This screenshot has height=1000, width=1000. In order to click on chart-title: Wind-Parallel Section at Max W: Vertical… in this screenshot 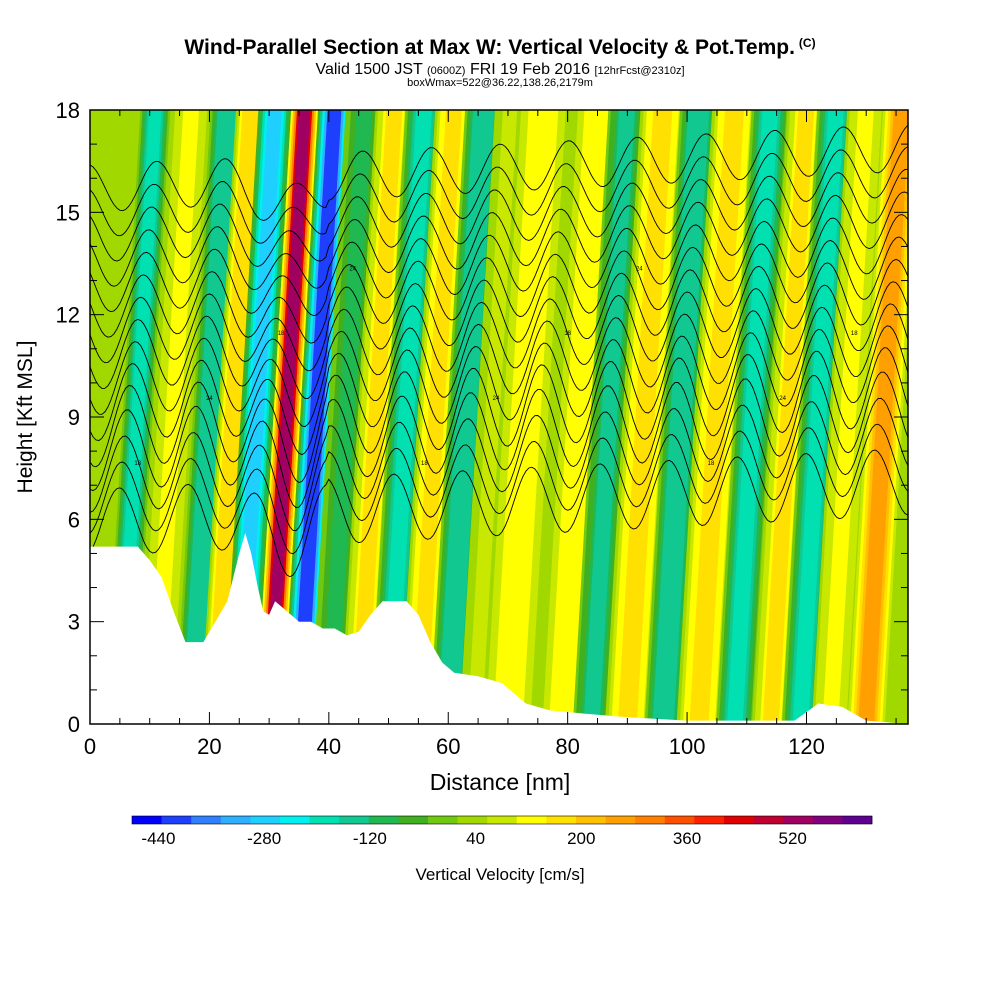, I will do `click(500, 48)`.